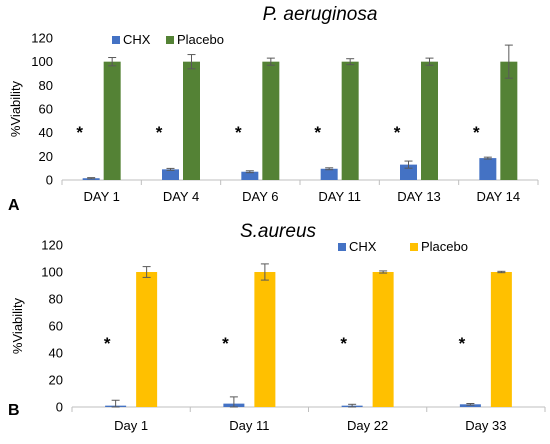 This screenshot has height=444, width=550. What do you see at coordinates (46, 85) in the screenshot?
I see `panel-a-ytick-80: 80` at bounding box center [46, 85].